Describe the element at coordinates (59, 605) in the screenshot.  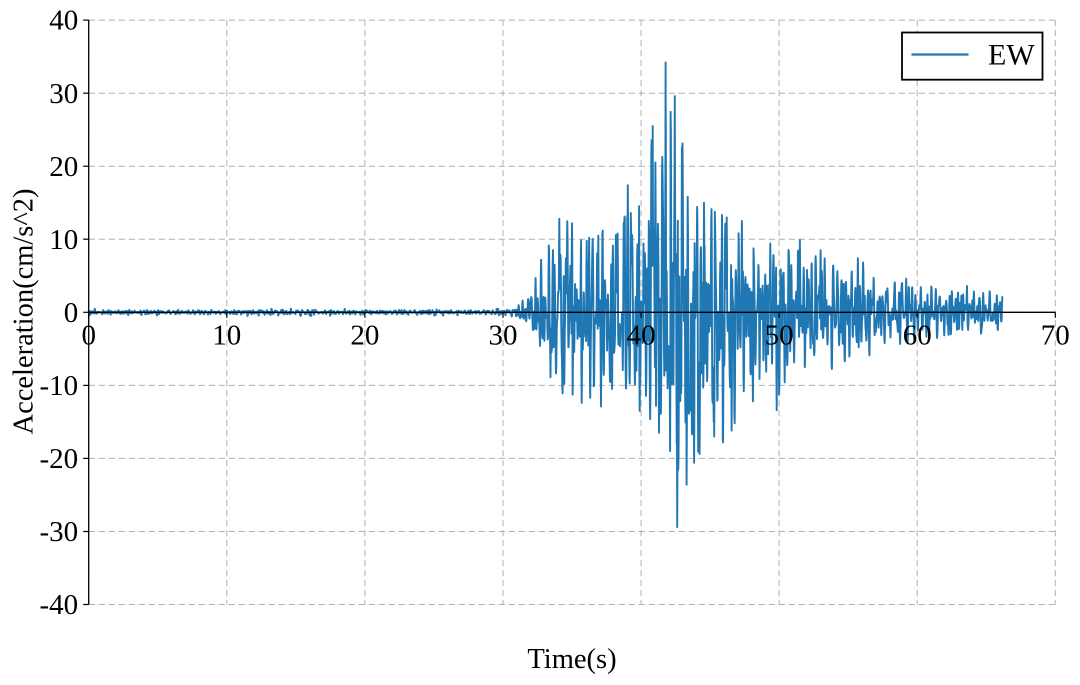
I see `svg-text: -40` at that location.